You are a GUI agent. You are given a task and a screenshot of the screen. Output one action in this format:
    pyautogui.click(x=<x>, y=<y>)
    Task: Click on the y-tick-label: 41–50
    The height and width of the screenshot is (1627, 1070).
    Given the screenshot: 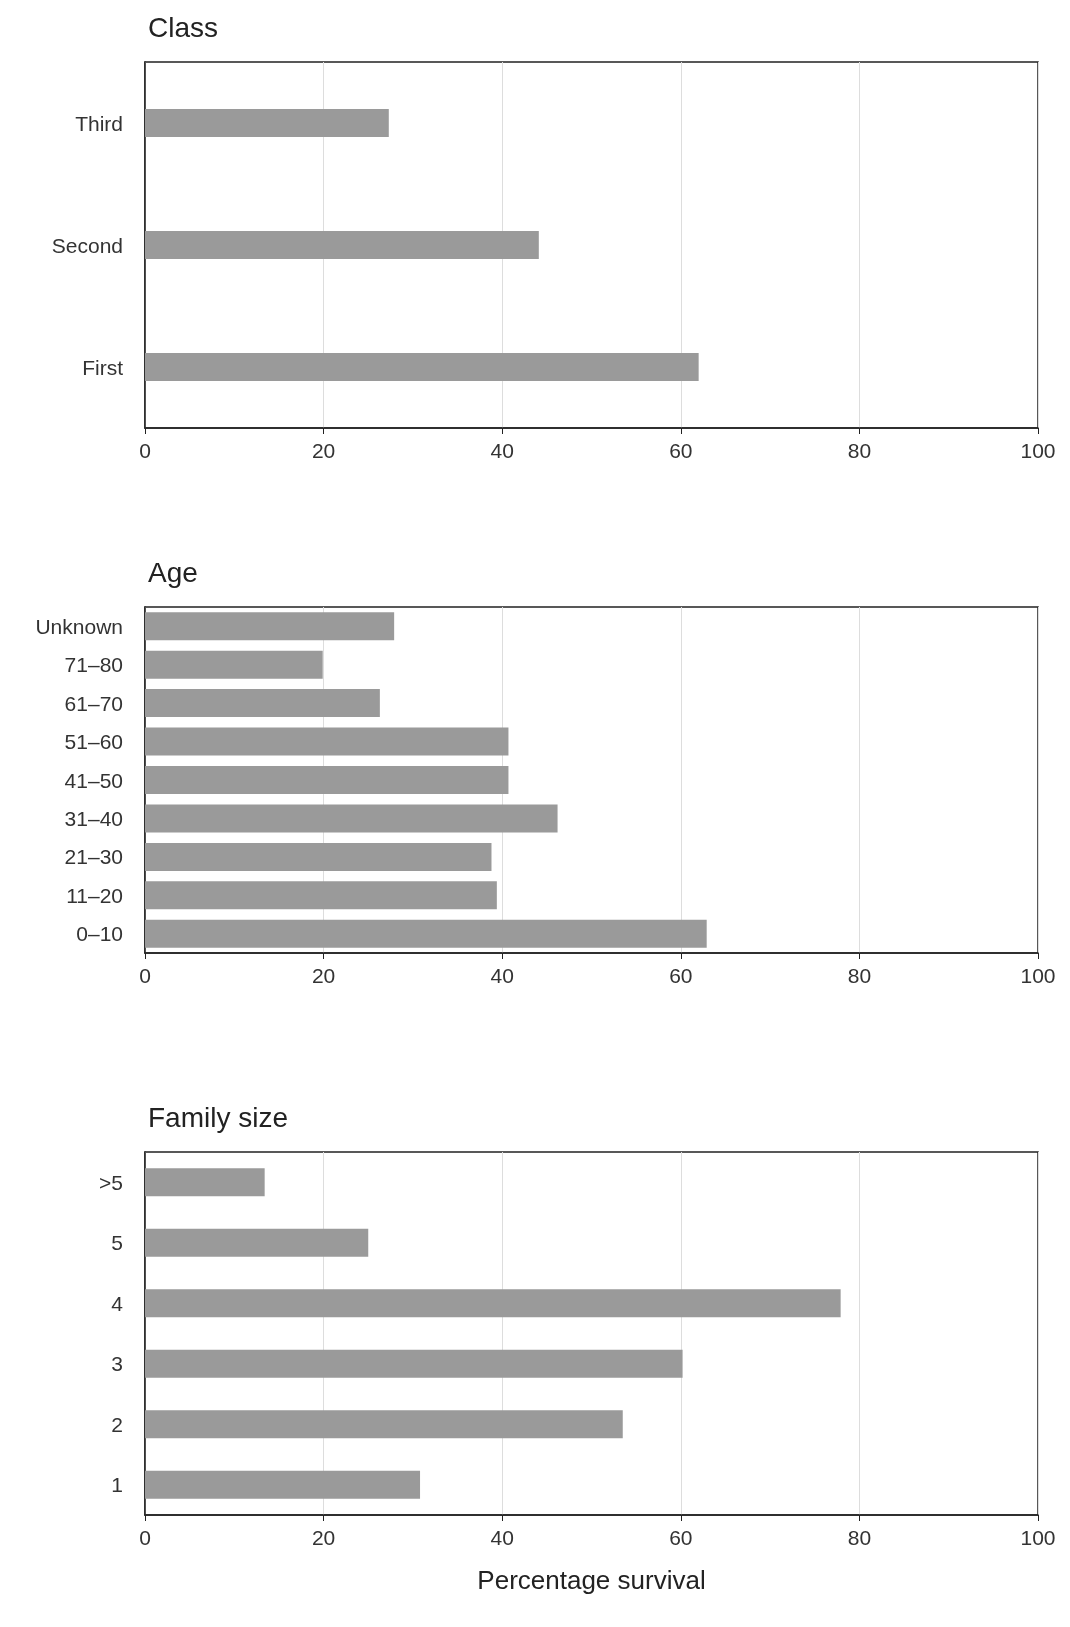 What is the action you would take?
    pyautogui.click(x=93, y=780)
    